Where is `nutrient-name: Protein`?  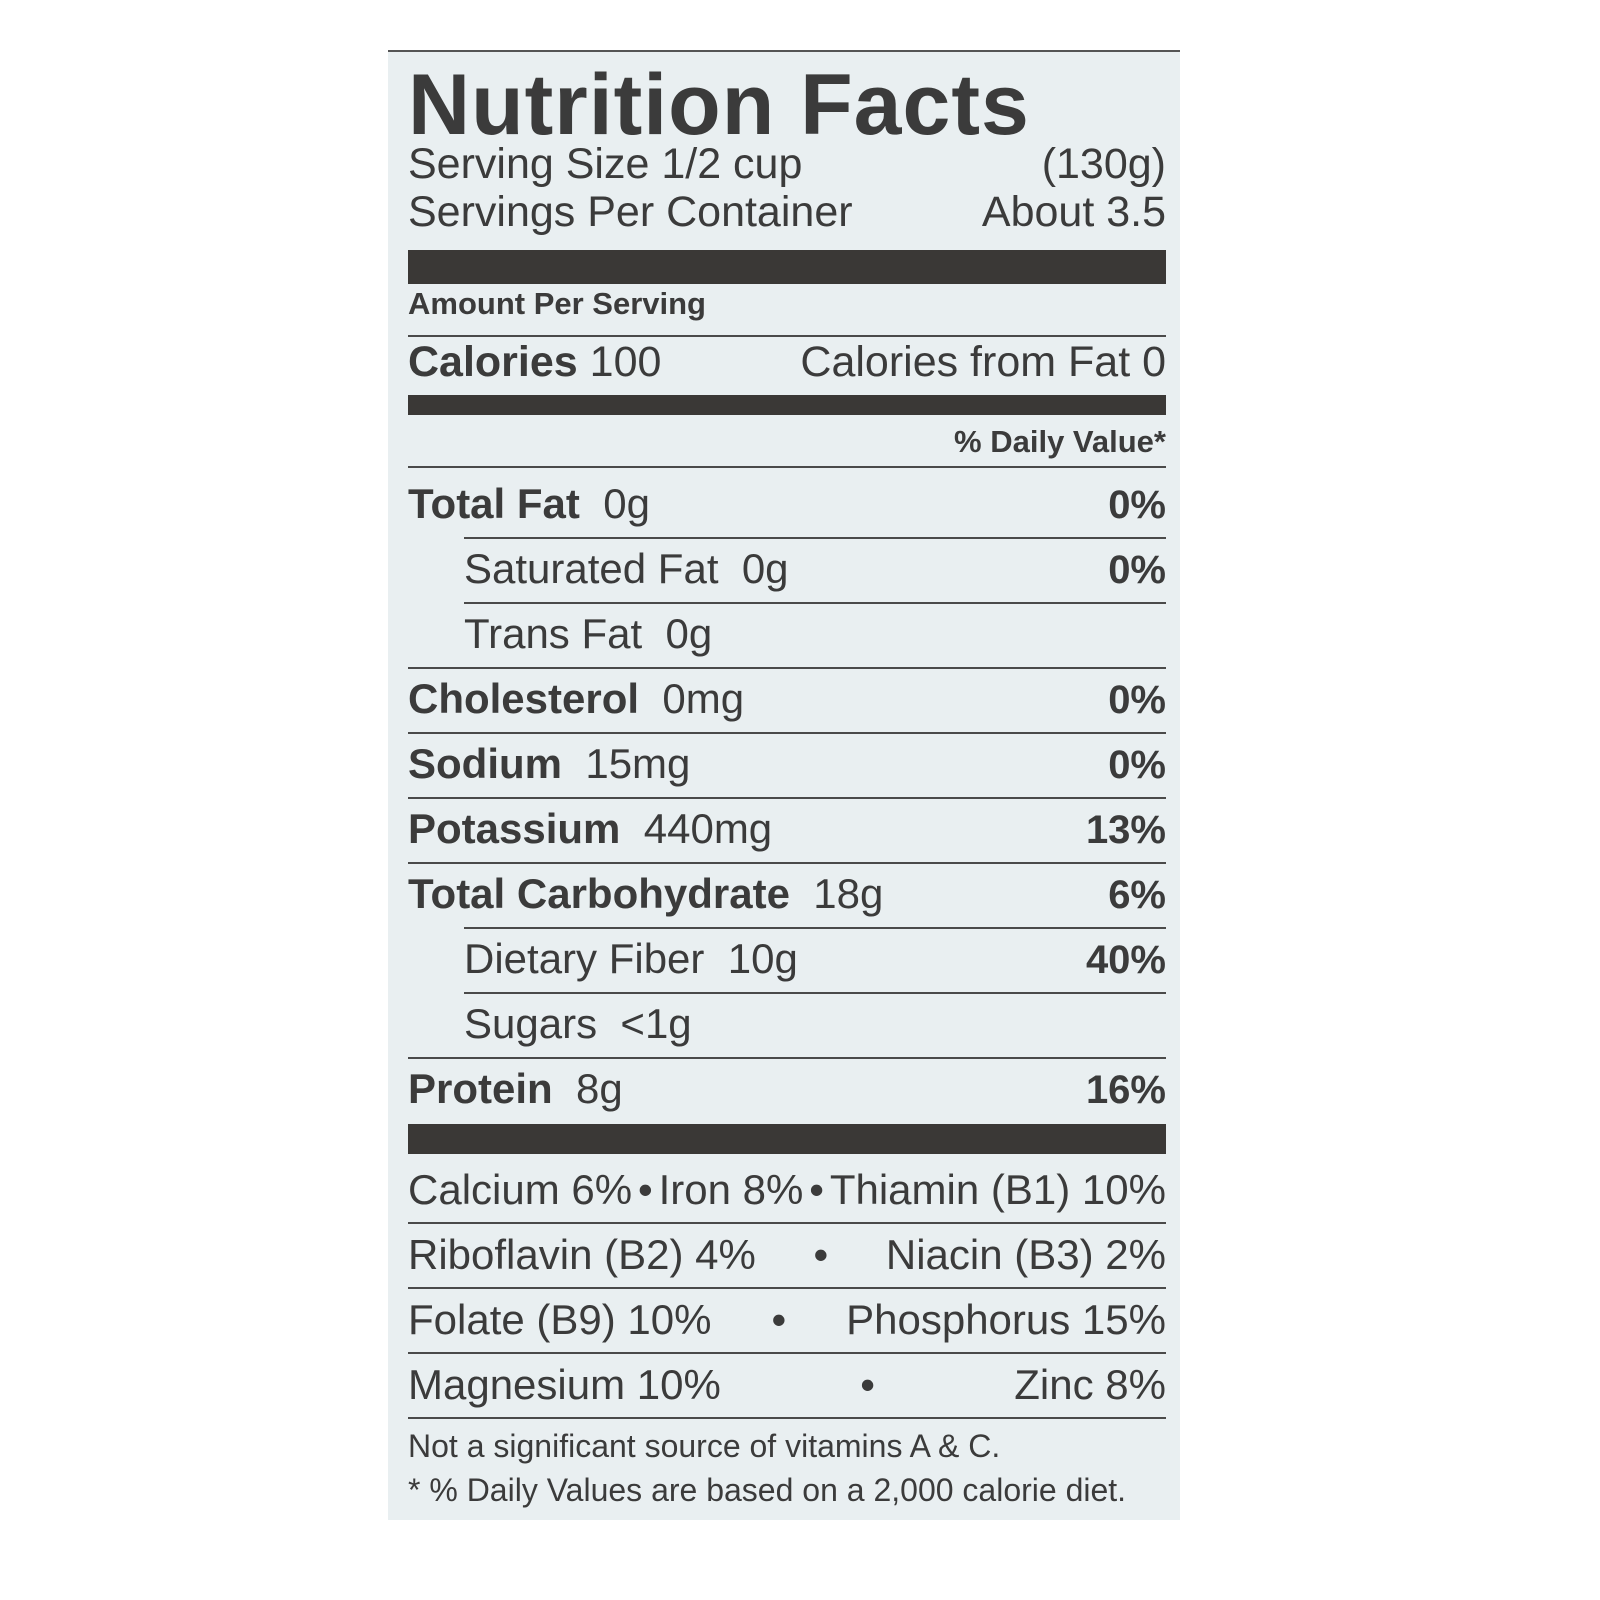 nutrient-name: Protein is located at coordinates (480, 1088).